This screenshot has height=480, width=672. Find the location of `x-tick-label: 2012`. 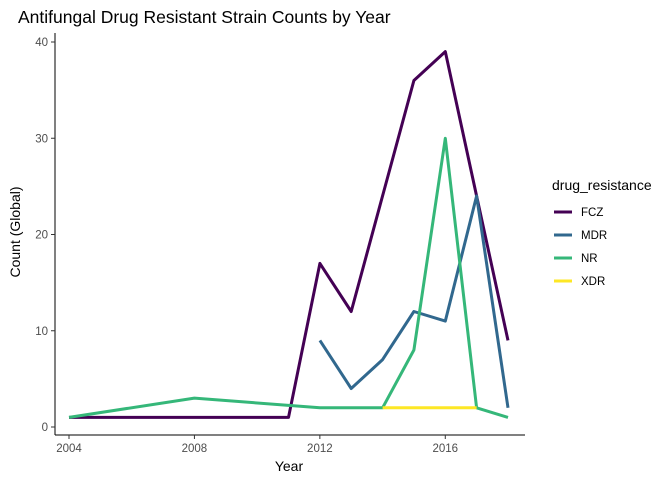

x-tick-label: 2012 is located at coordinates (320, 449).